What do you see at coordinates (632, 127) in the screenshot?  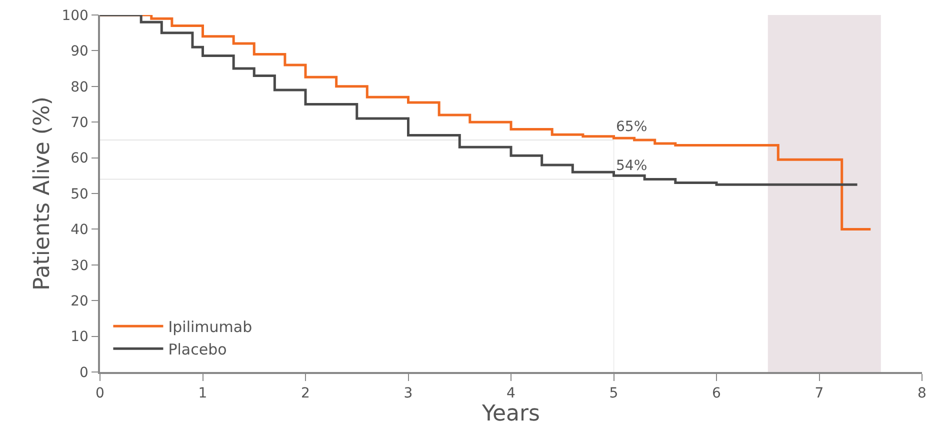 I see `ref-line-label: 65%` at bounding box center [632, 127].